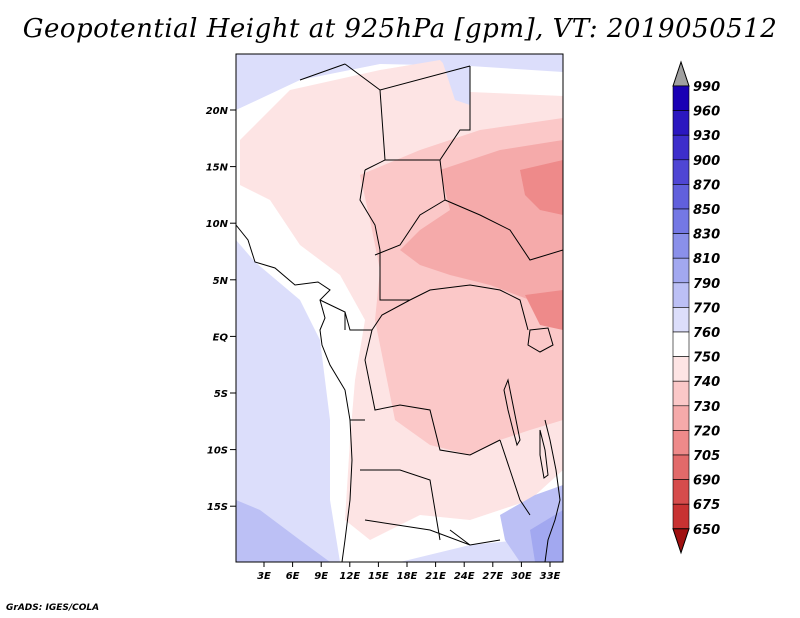 Image resolution: width=800 pixels, height=618 pixels. I want to click on colorbar-label: 650, so click(706, 530).